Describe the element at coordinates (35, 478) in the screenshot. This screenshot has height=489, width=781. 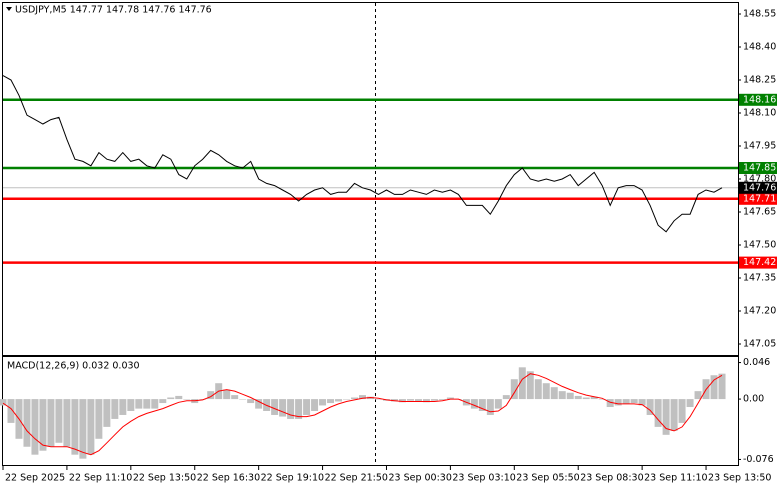
I see `x-tick-label: 22 Sep 2025` at that location.